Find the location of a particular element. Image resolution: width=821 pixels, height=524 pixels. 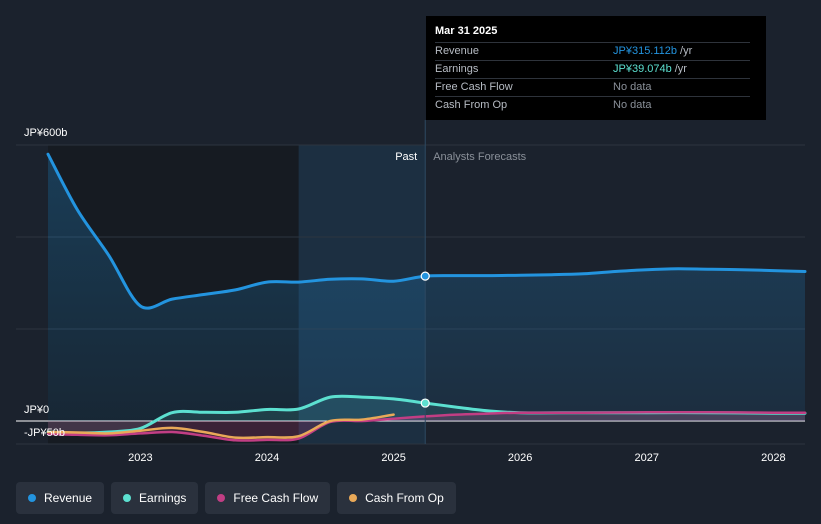

tooltip-row-revenue: Revenue JP¥315.112b /yr is located at coordinates (592, 51).